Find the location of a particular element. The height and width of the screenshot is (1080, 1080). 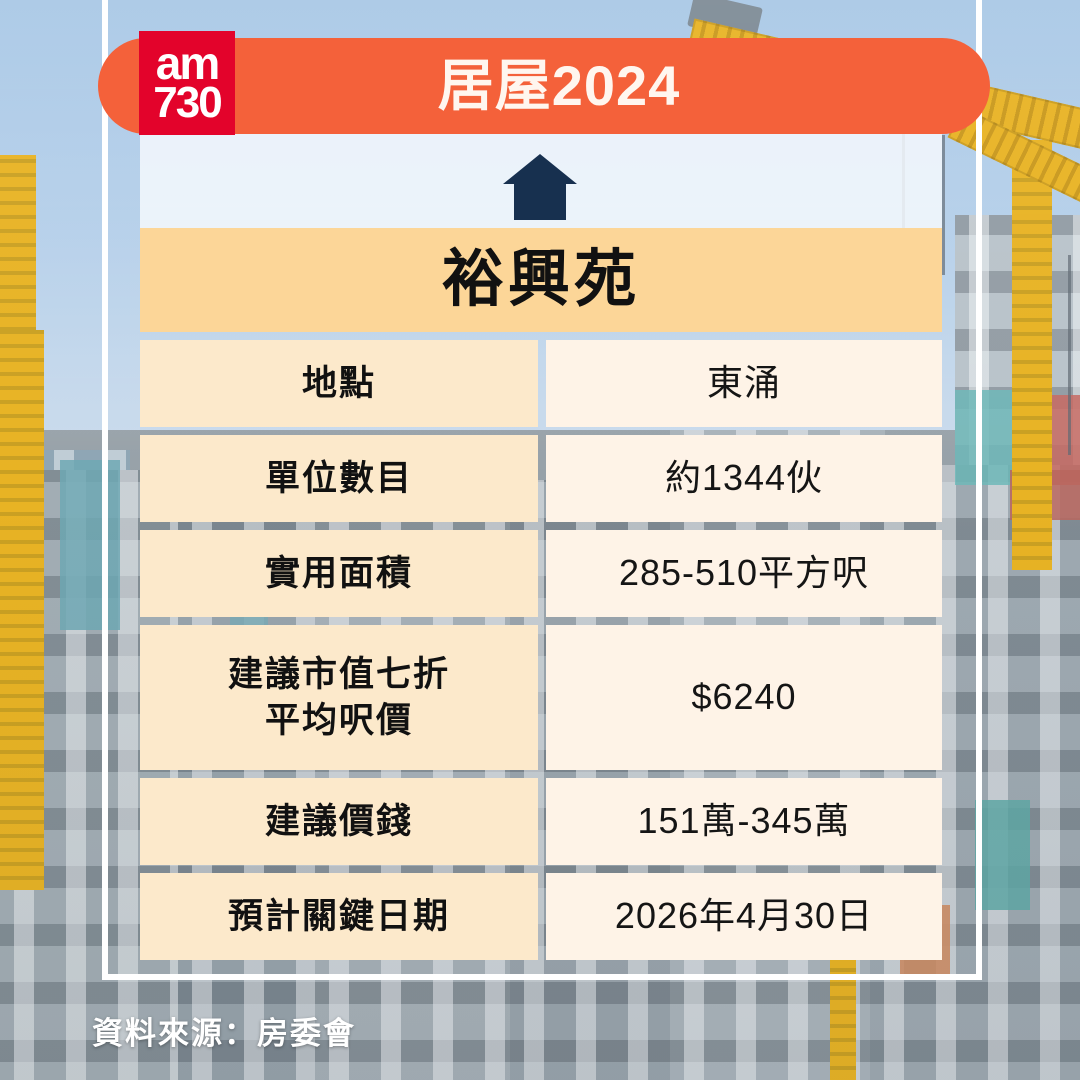

logo-text-am: am is located at coordinates (188, 63).